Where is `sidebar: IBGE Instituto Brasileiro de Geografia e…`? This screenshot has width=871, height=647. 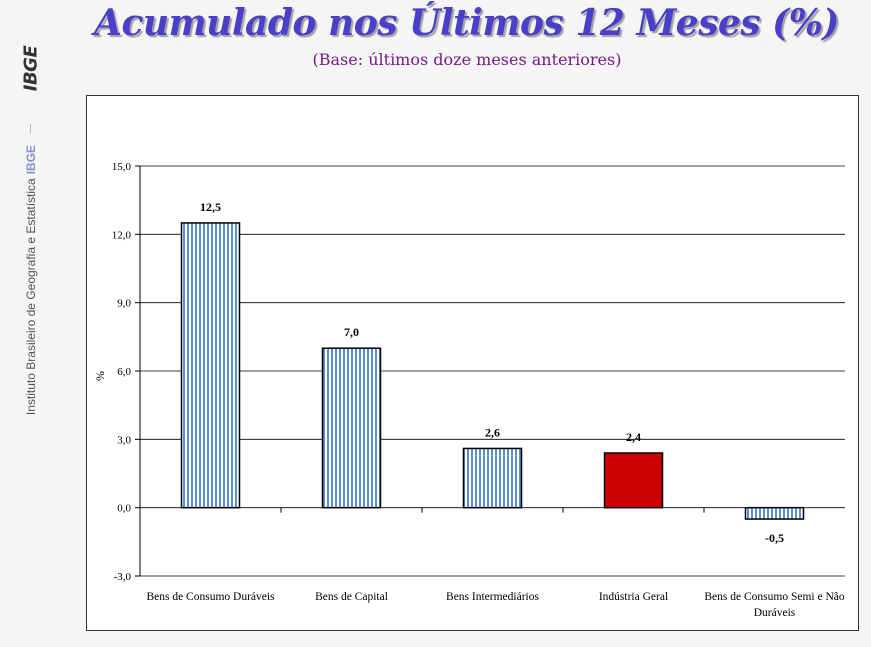 sidebar: IBGE Instituto Brasileiro de Geografia e… is located at coordinates (31, 323).